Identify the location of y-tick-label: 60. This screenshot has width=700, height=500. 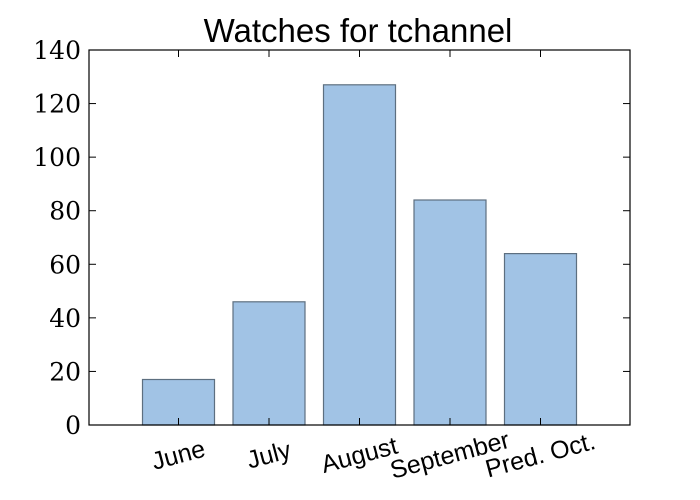
(65, 264).